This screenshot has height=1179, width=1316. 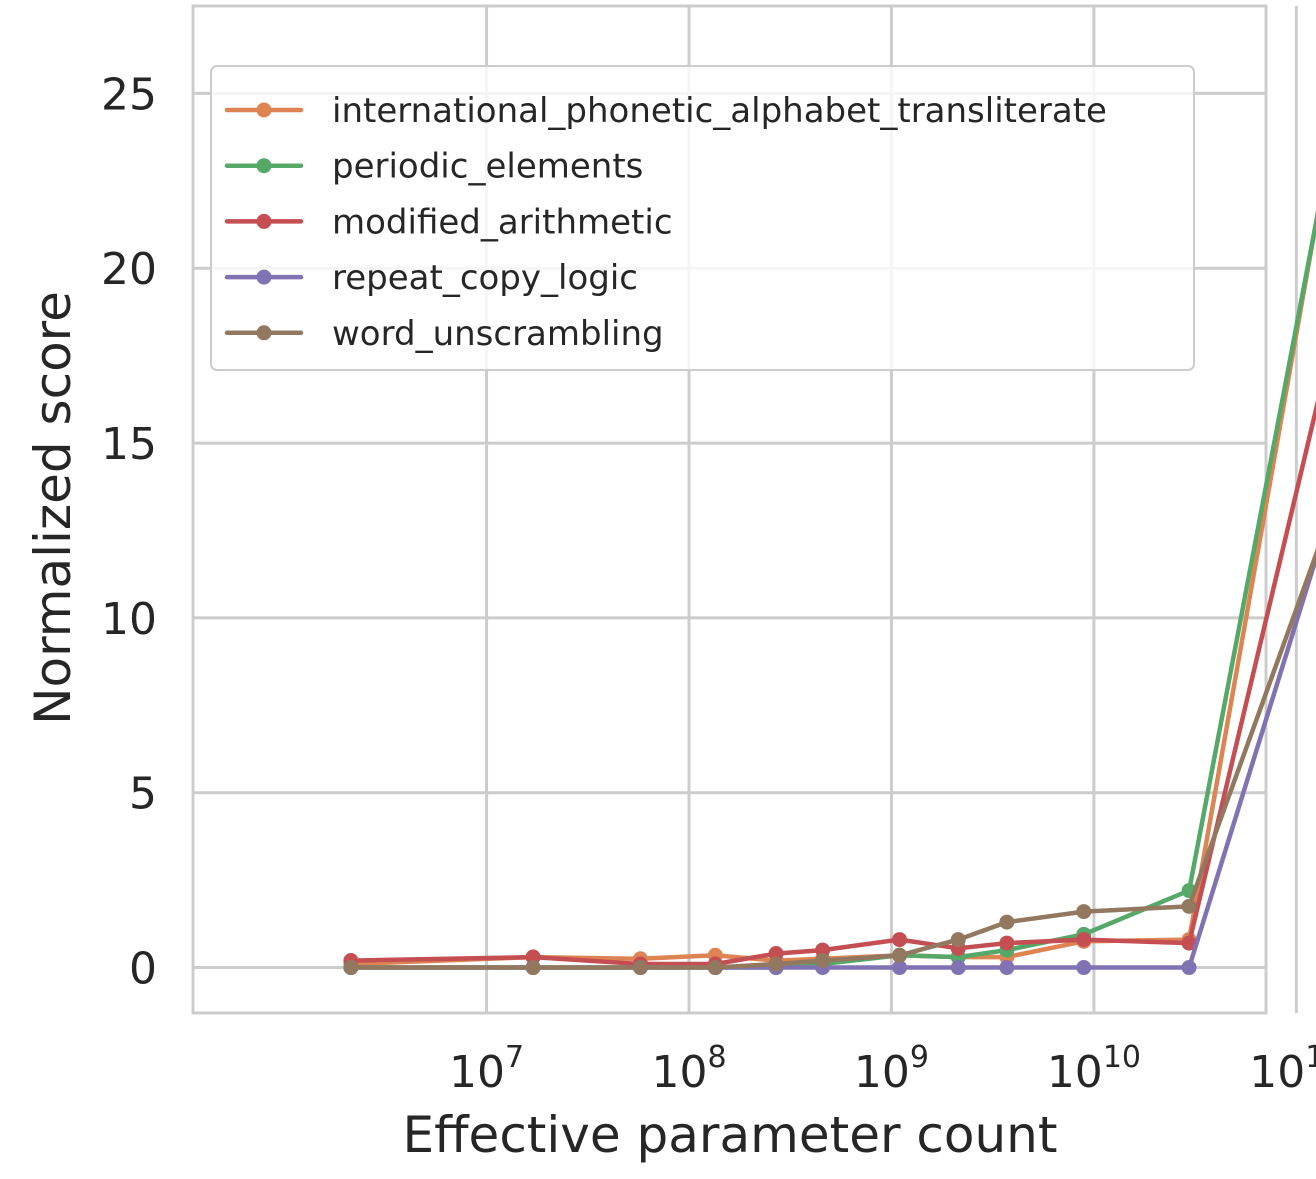 I want to click on x-tick-label: 10⁷, so click(x=486, y=1069).